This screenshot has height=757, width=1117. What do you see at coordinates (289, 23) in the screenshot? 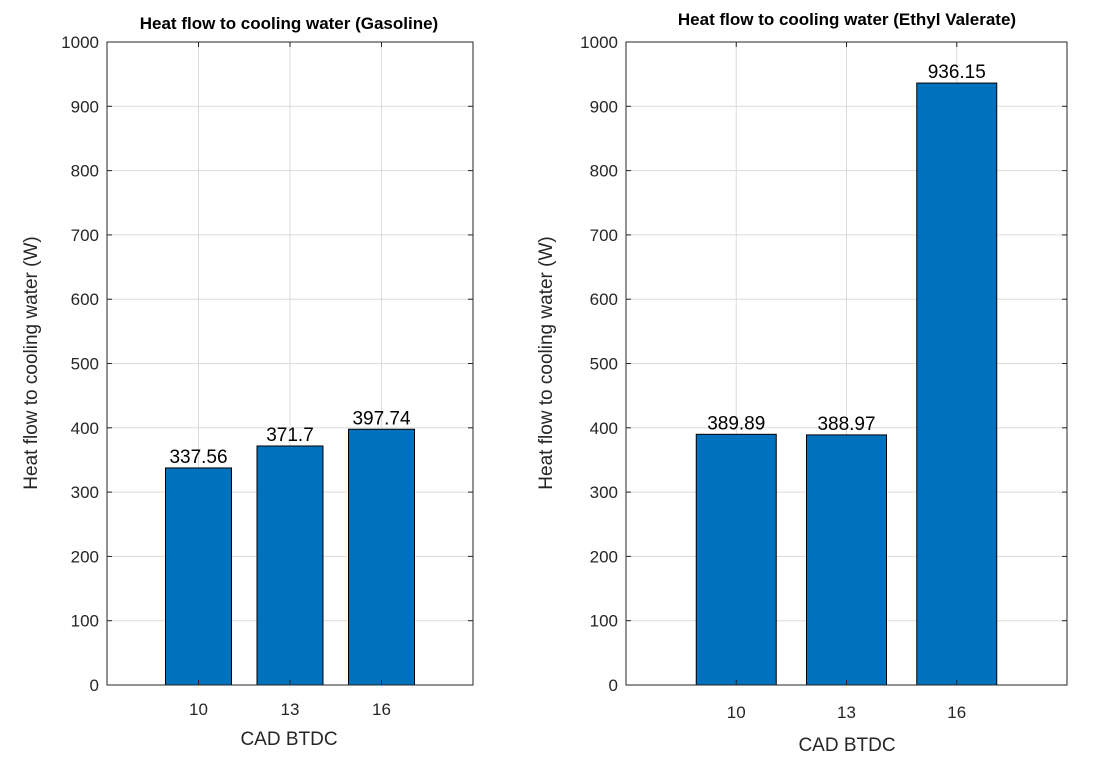
I see `chart-title: Heat flow to cooling water (Gasoline)` at bounding box center [289, 23].